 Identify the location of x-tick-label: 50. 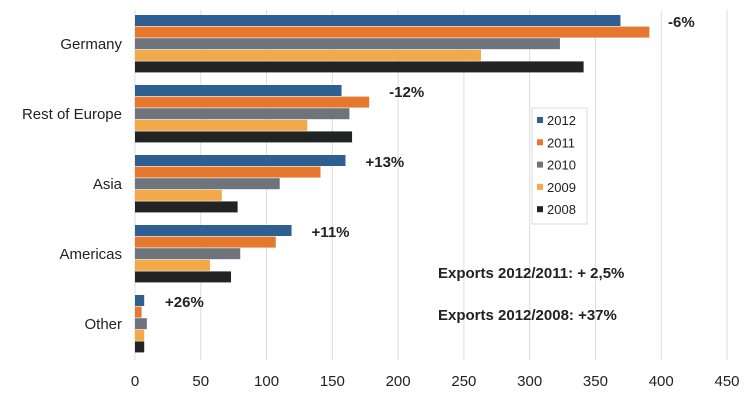
(200, 381).